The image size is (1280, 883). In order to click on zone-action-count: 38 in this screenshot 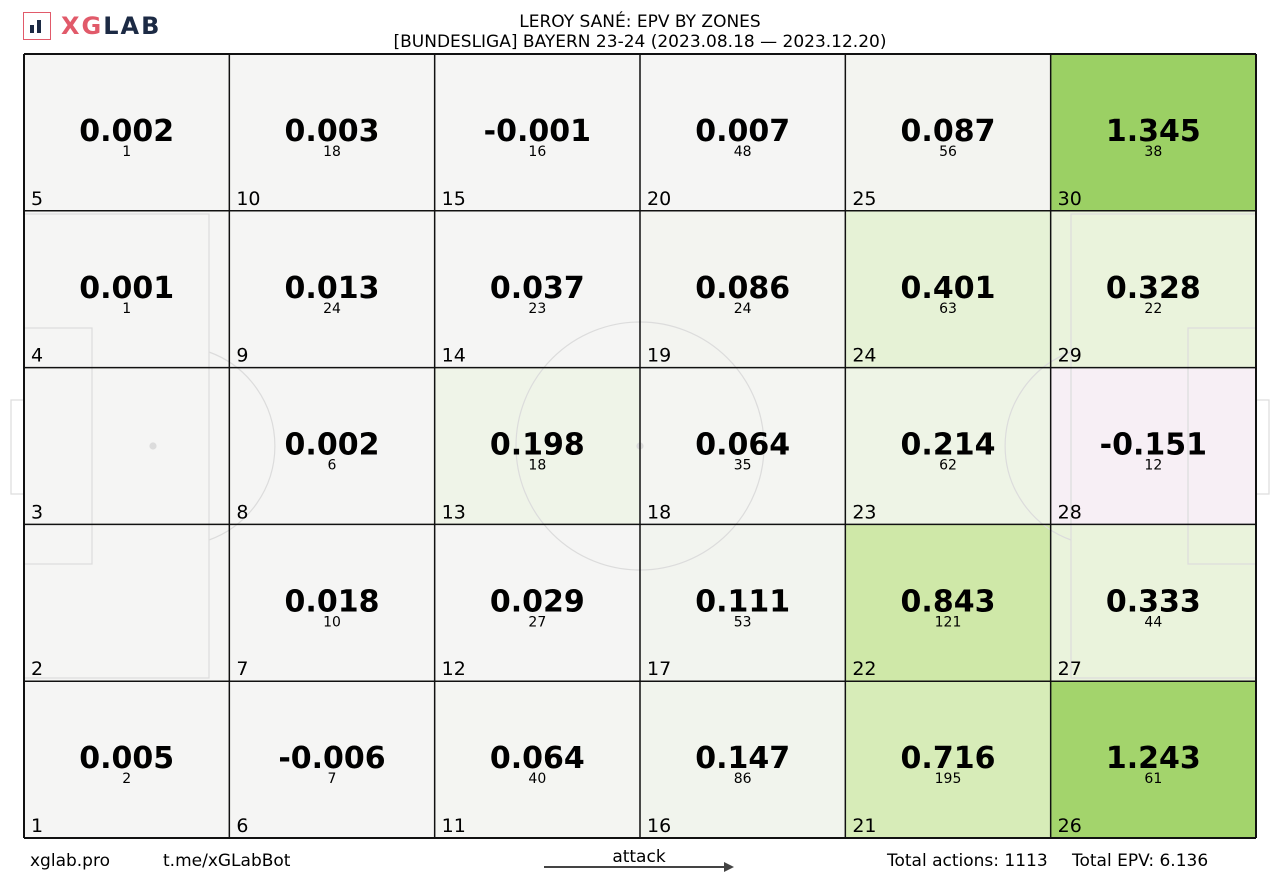, I will do `click(1153, 152)`.